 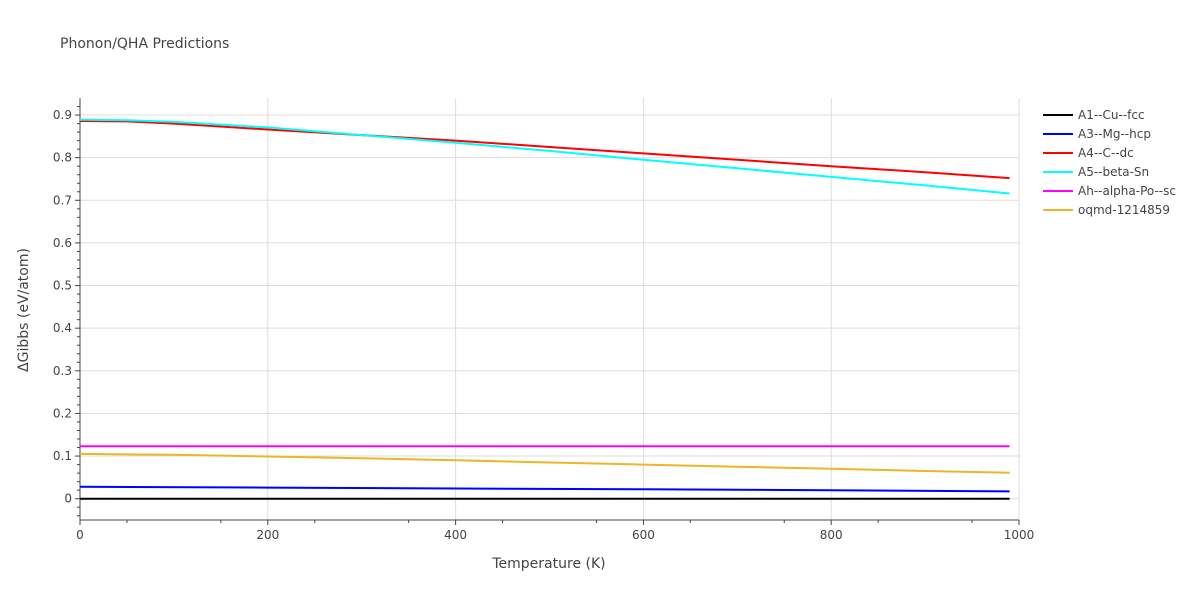 I want to click on y-tick-label: 0.1, so click(x=62, y=456).